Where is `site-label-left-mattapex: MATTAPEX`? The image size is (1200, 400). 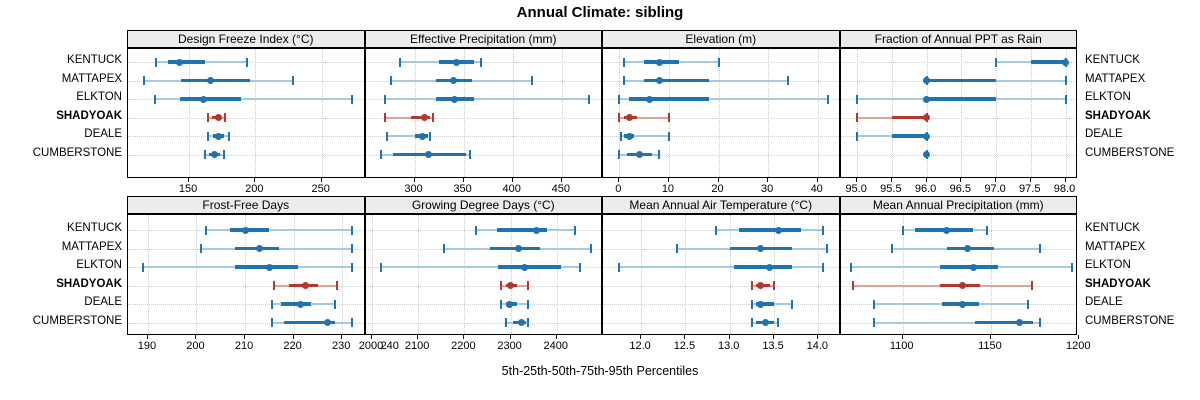 site-label-left-mattapex: MATTAPEX is located at coordinates (91, 246).